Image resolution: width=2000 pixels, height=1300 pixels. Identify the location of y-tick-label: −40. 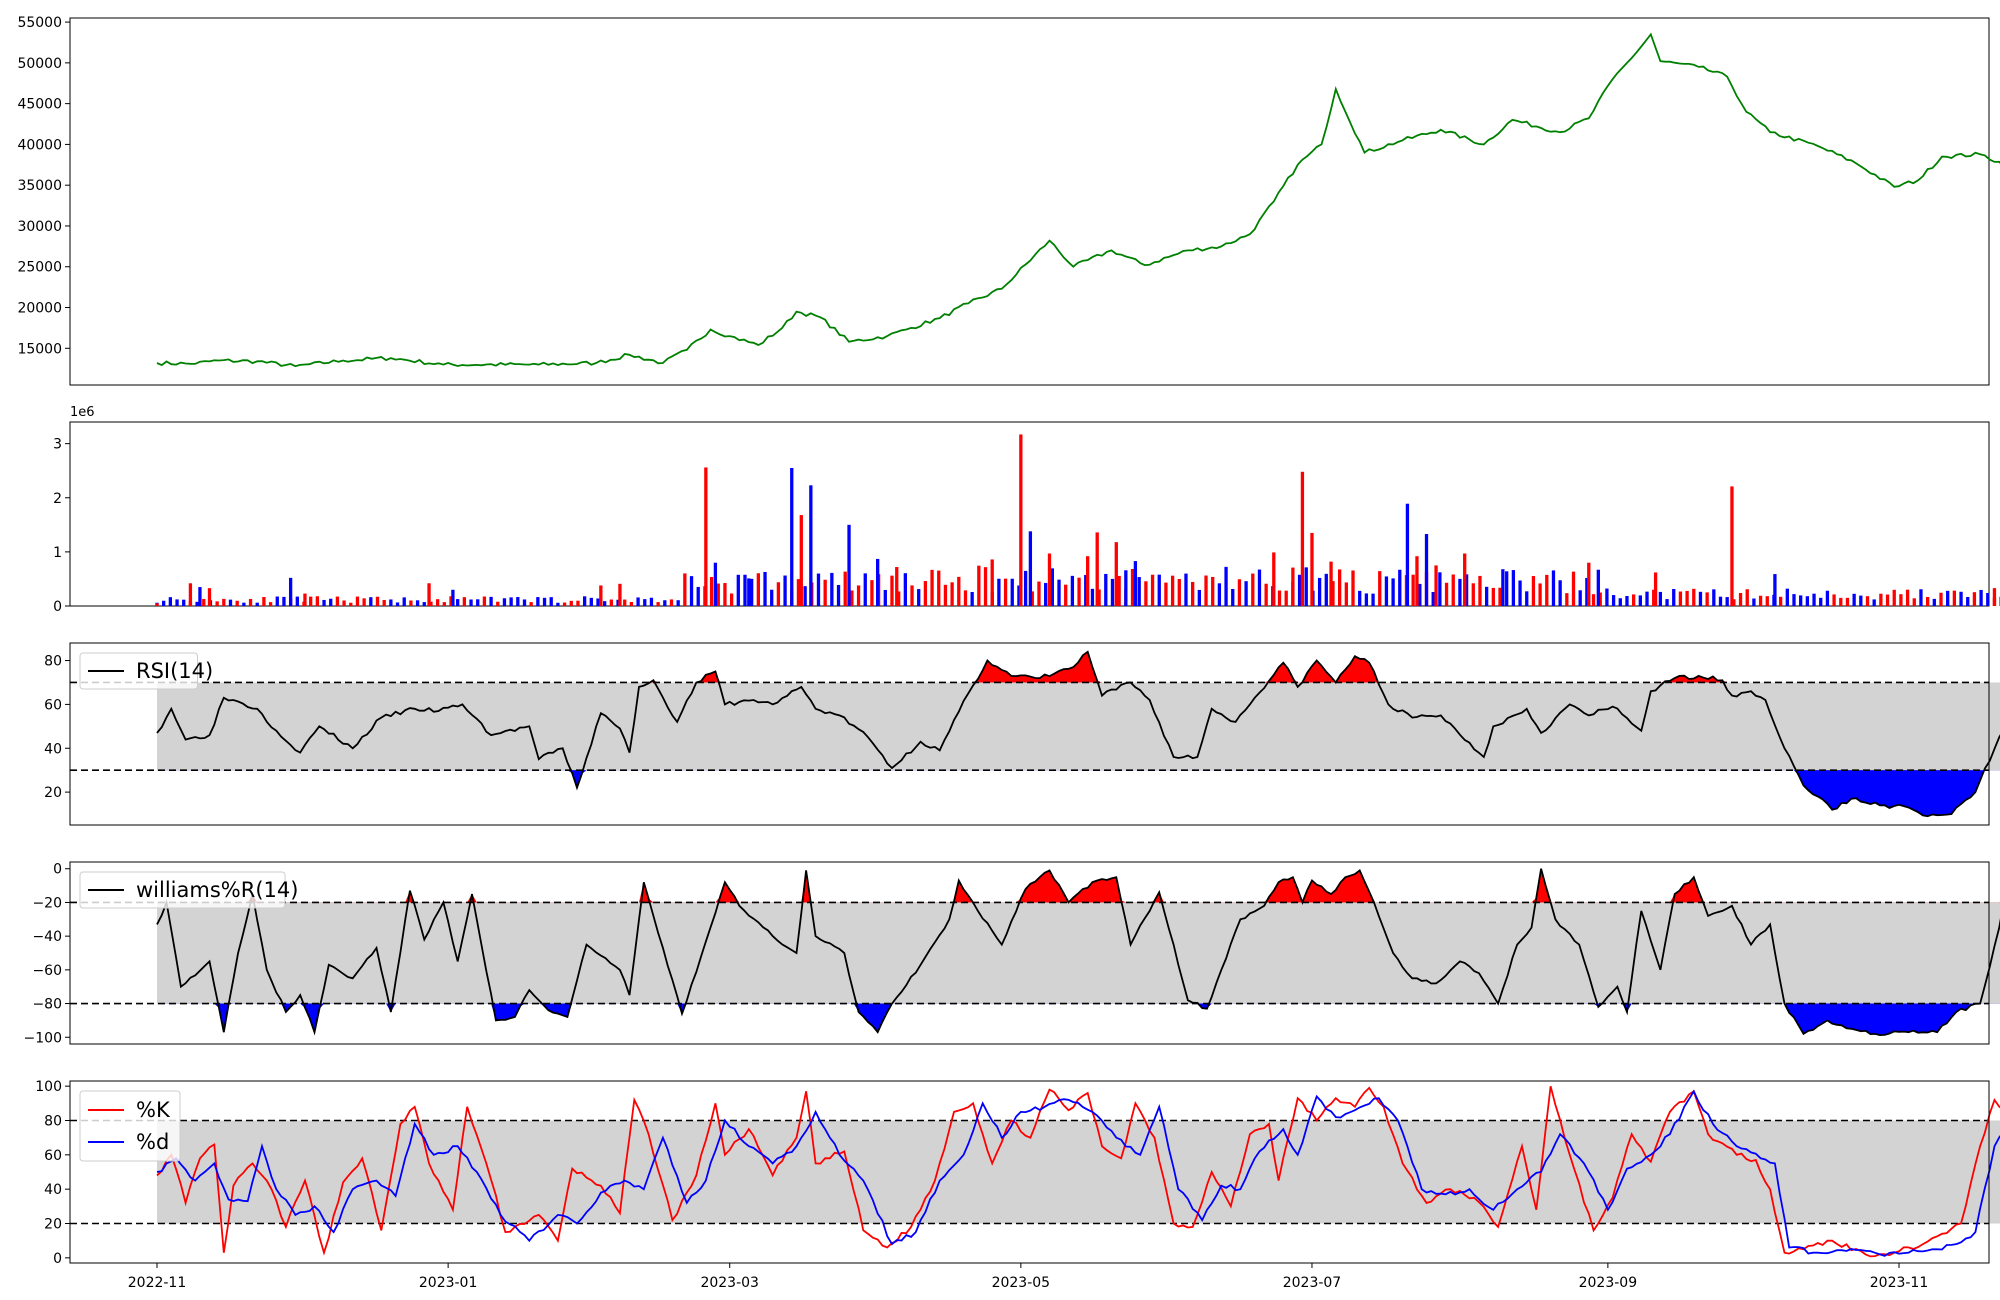
(47, 937).